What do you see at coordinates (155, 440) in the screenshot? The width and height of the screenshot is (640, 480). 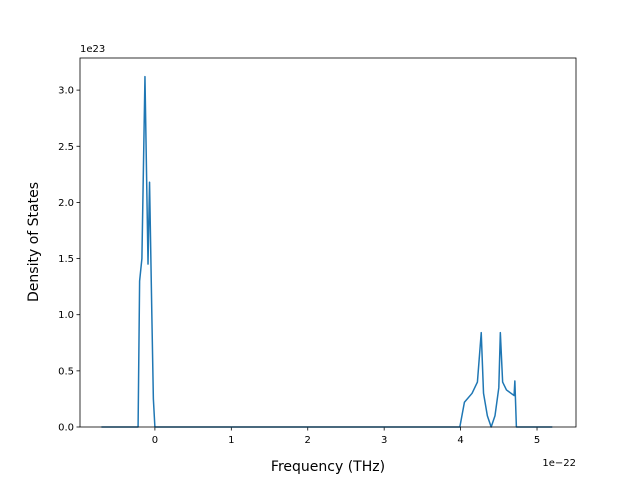 I see `x-tick-label: 0` at bounding box center [155, 440].